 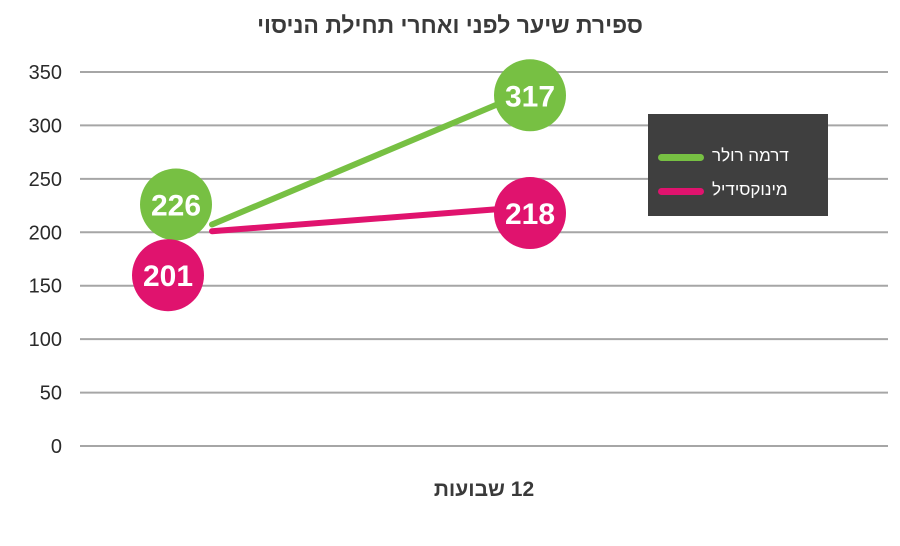 I want to click on y-axis-ticks: 0 50 100 150 200 250 300 350, so click(x=45, y=260).